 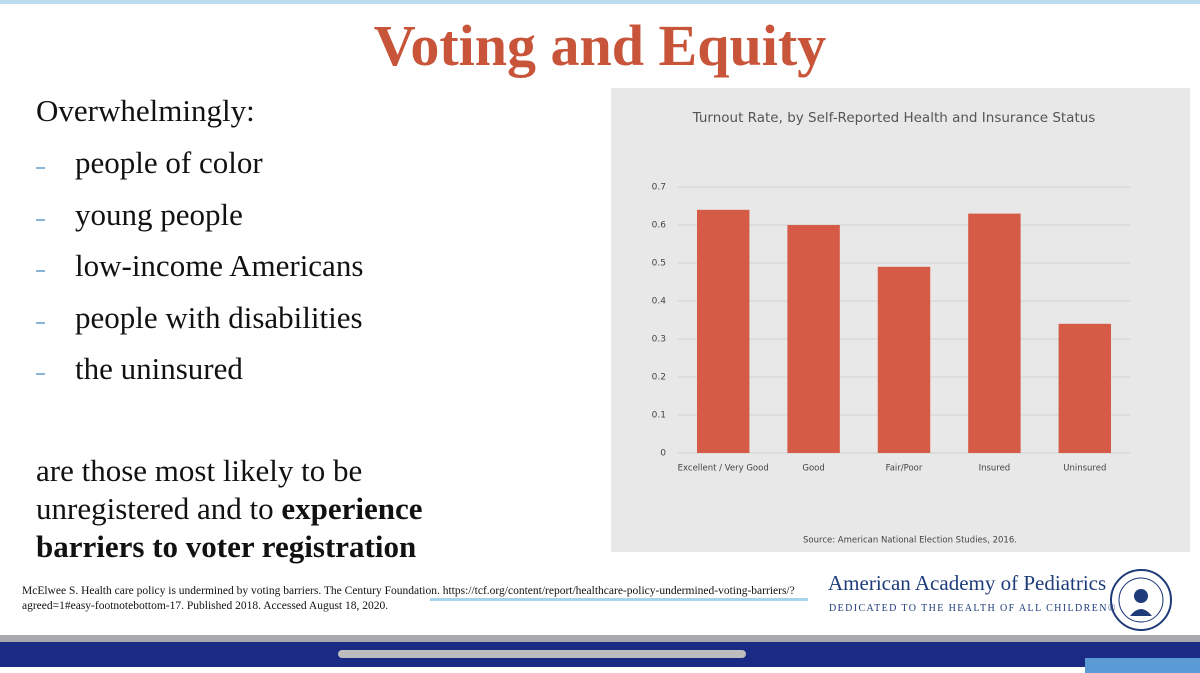 I want to click on y-tick-label: 0.6, so click(x=659, y=226).